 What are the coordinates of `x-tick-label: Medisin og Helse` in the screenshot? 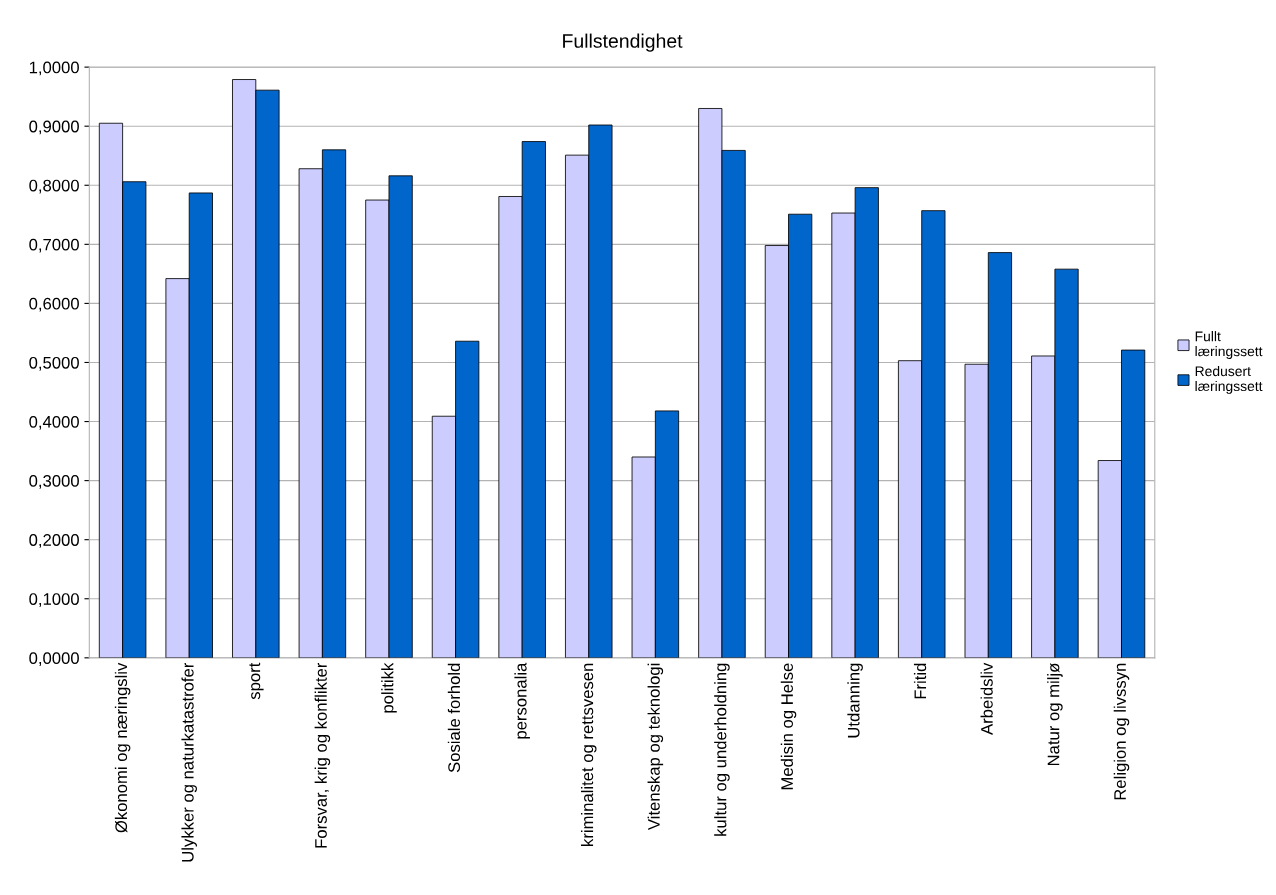 It's located at (788, 726).